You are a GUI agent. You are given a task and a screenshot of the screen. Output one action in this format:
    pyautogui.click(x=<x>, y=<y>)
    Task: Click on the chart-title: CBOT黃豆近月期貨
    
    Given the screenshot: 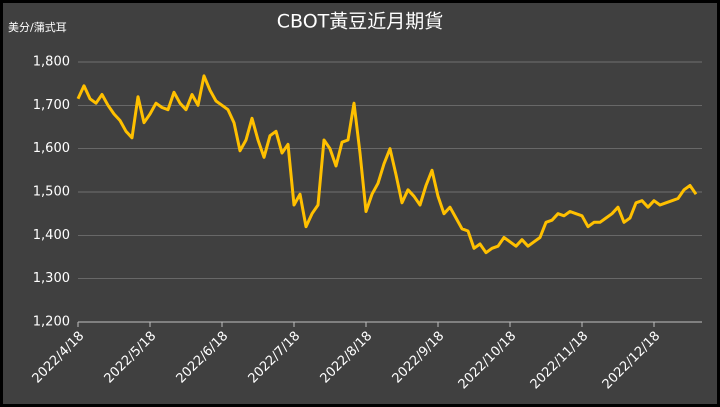 What is the action you would take?
    pyautogui.click(x=360, y=22)
    